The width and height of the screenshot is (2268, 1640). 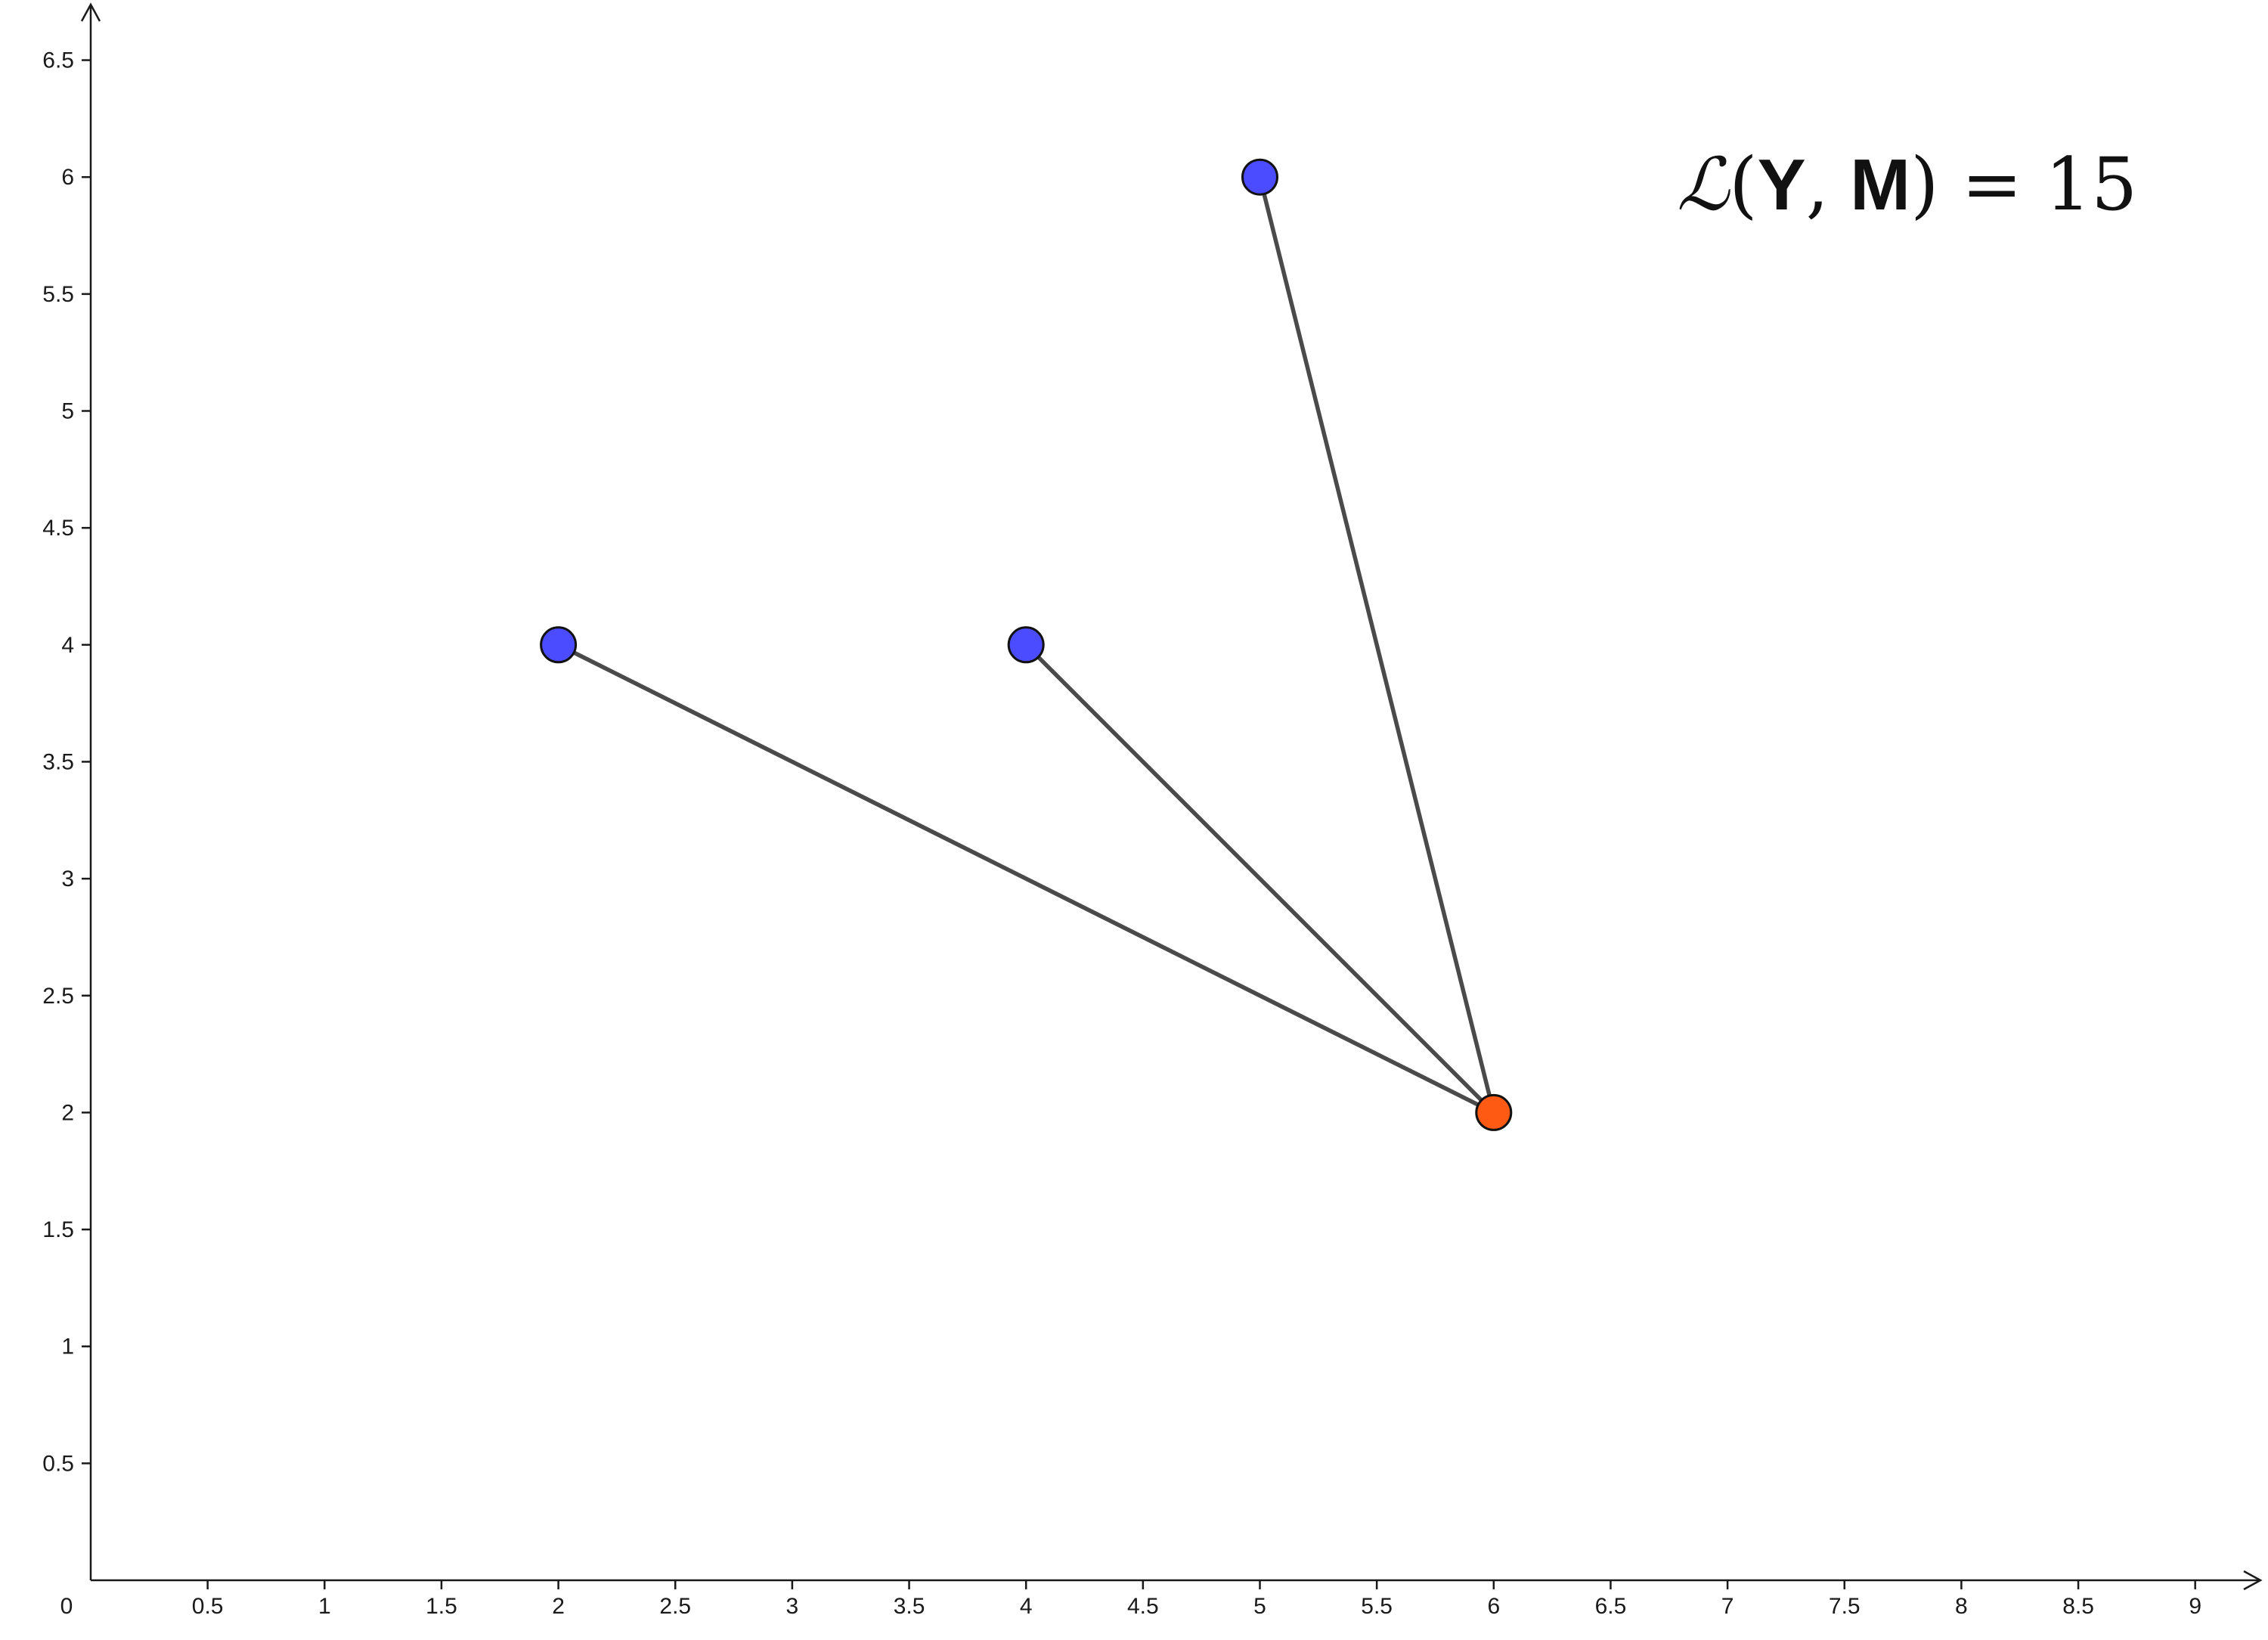 I want to click on y-tick-label: 3.5, so click(x=58, y=761).